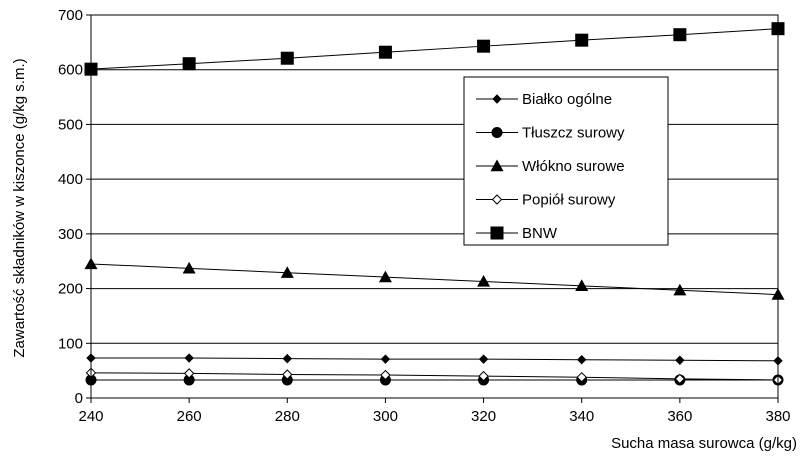  What do you see at coordinates (70, 179) in the screenshot?
I see `y-tick-label: 400` at bounding box center [70, 179].